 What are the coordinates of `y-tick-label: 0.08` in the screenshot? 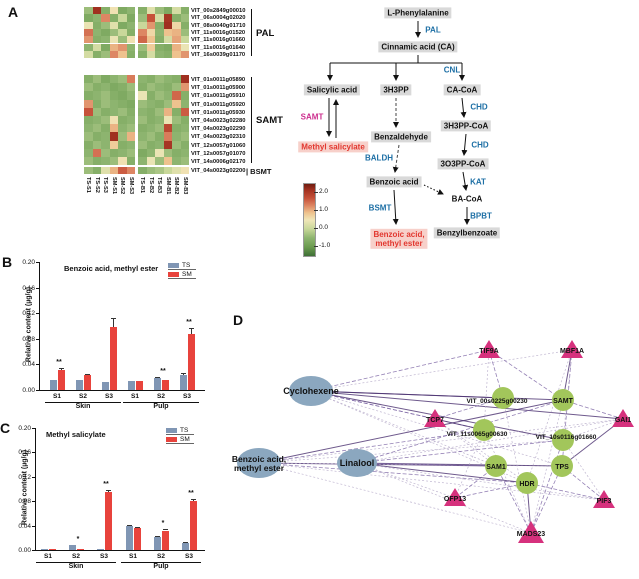 It's located at (24, 502).